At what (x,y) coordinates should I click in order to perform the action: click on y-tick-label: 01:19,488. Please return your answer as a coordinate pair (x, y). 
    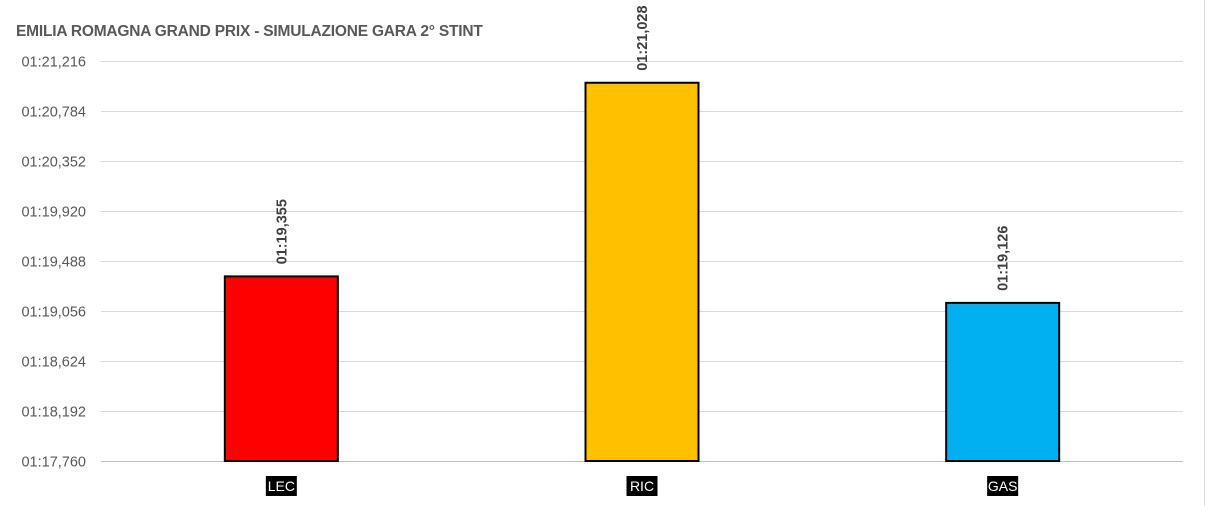
    Looking at the image, I should click on (53, 263).